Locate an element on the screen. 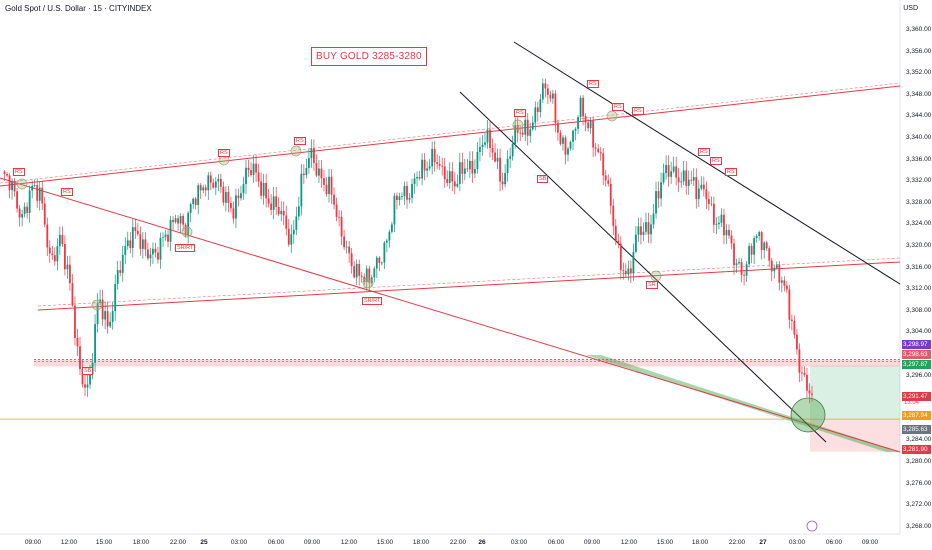 The image size is (932, 550). x-tick-label: 12:00 is located at coordinates (349, 542).